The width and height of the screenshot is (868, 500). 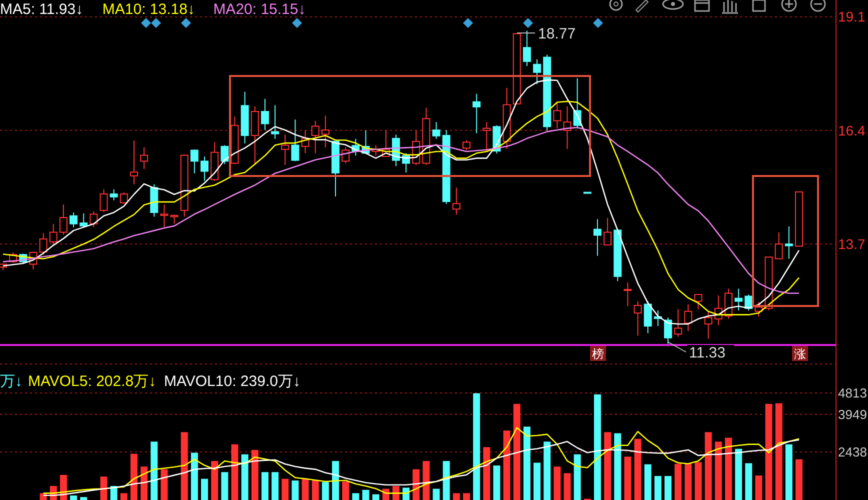 I want to click on text: 榜, so click(x=598, y=354).